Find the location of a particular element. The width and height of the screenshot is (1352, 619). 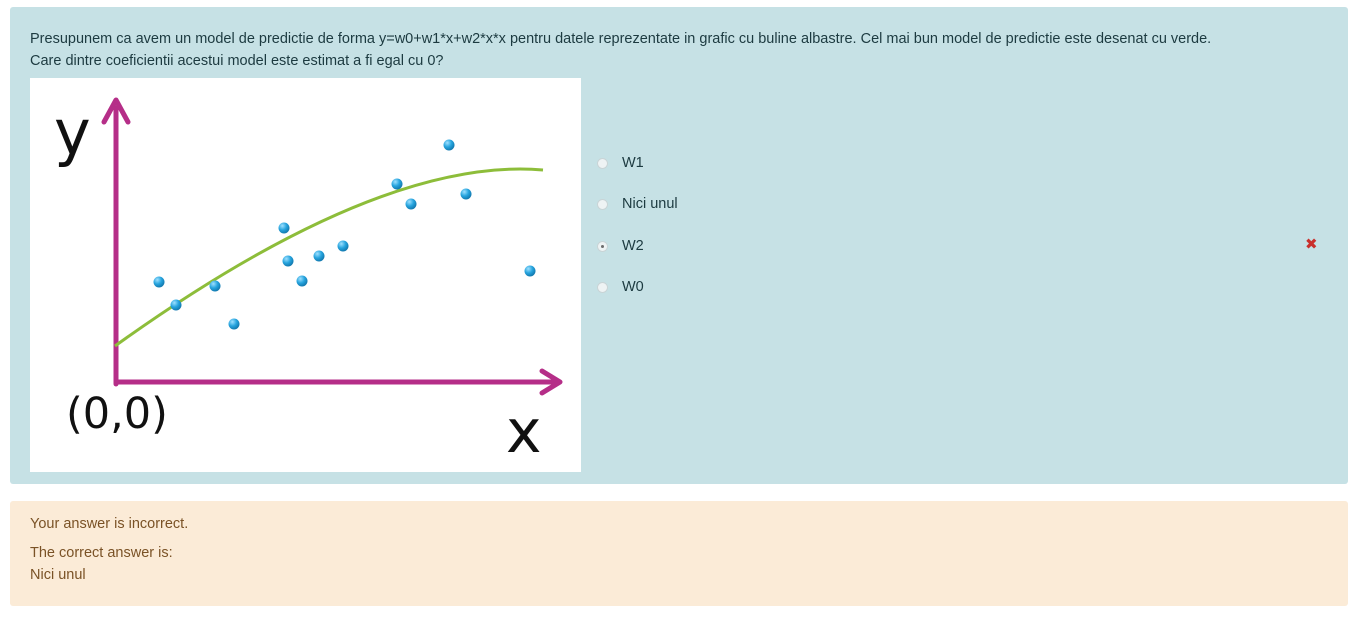

option-label: W0 is located at coordinates (633, 287).